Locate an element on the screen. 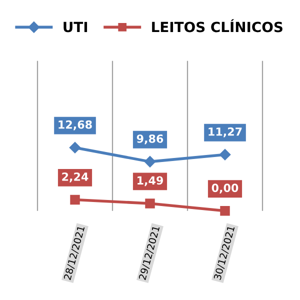 The image size is (300, 300). legend-label: LEITOS CLÍNICOS is located at coordinates (217, 25).